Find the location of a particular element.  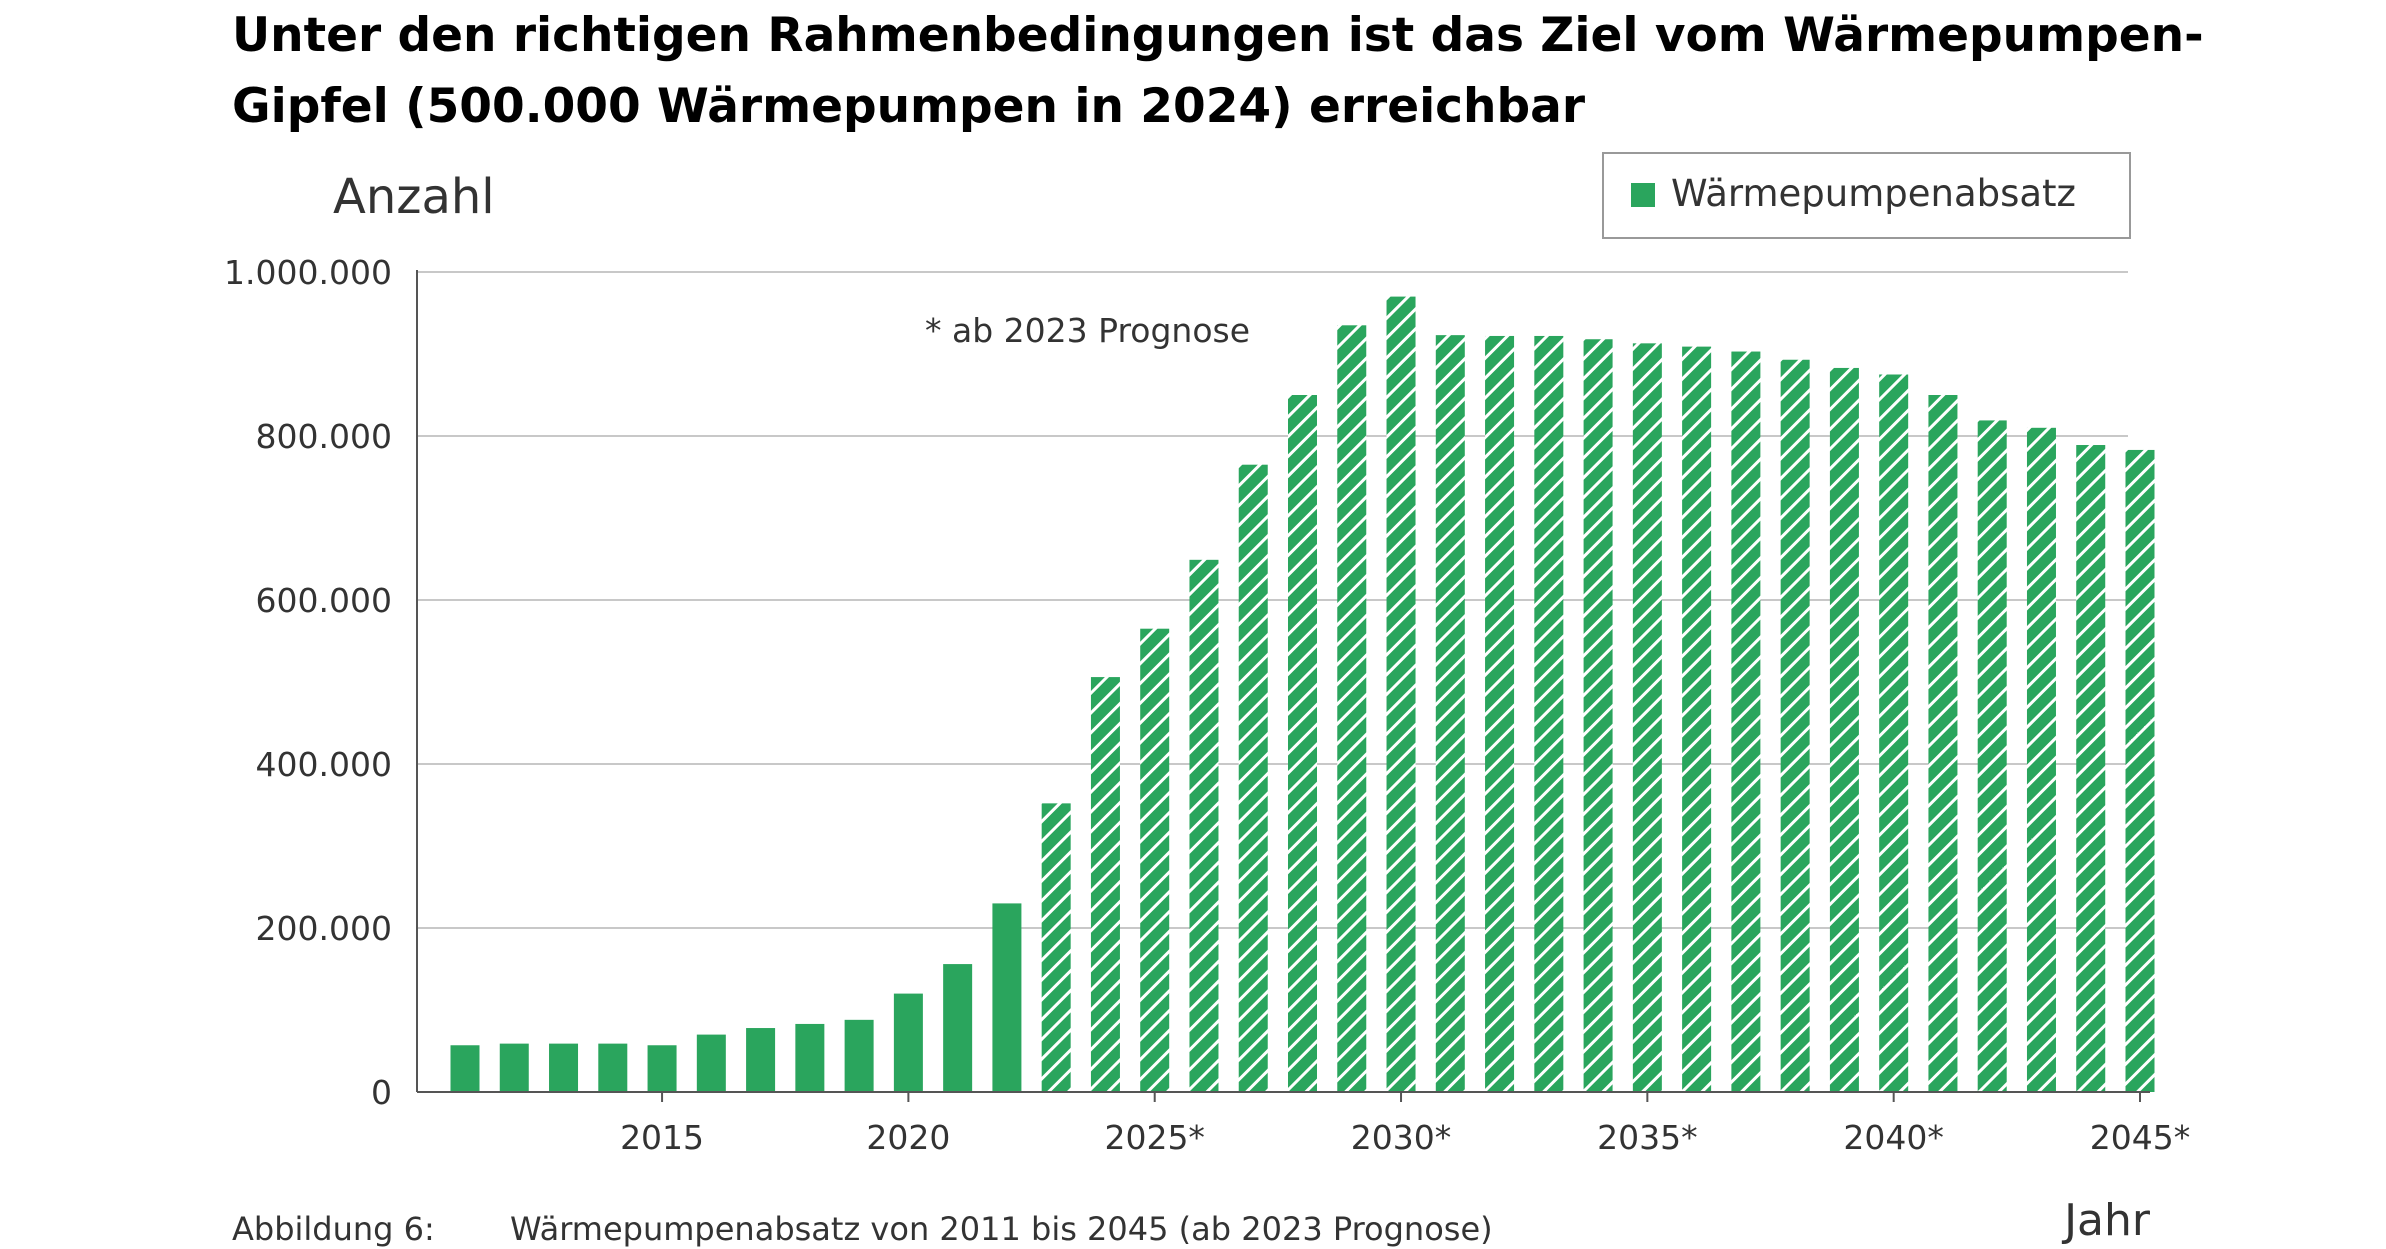

y-tick-label: 800.000 is located at coordinates (324, 436).